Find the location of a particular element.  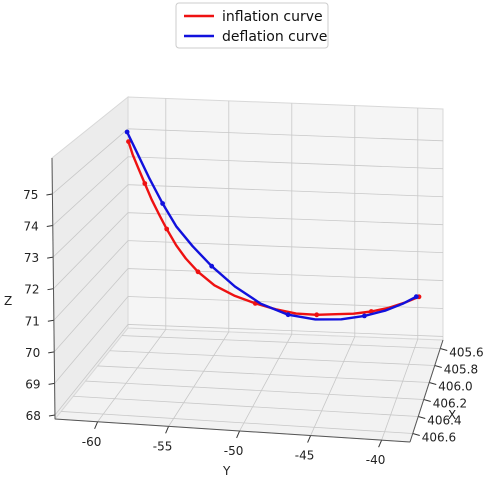

tick-label-y: -45 is located at coordinates (305, 456).